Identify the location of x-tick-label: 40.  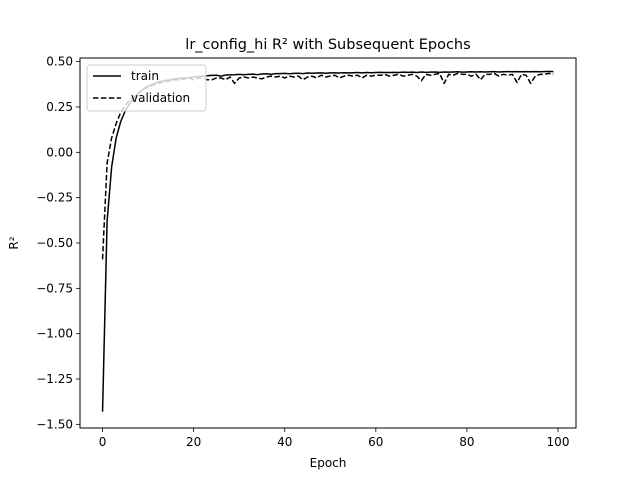
(284, 442).